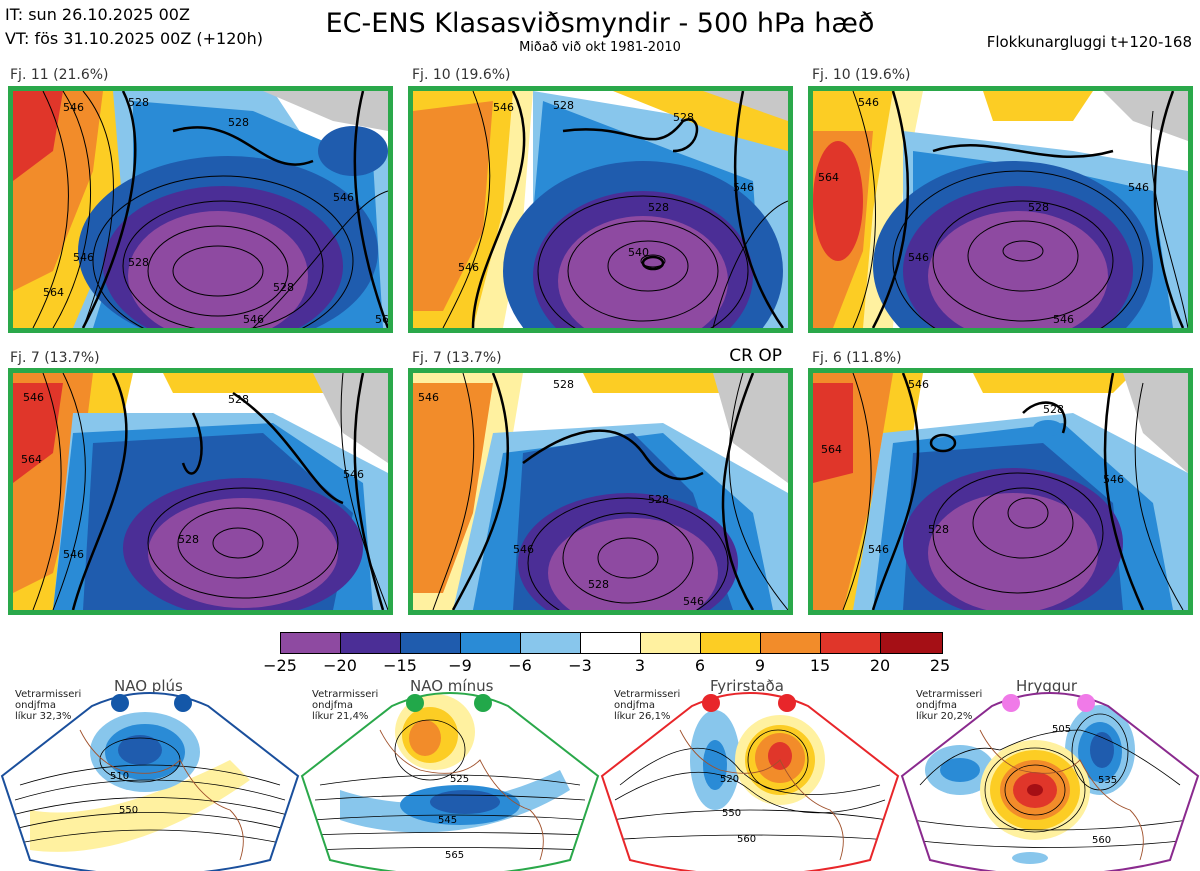  Describe the element at coordinates (53, 292) in the screenshot. I see `panel-1-contour-5: 564` at that location.